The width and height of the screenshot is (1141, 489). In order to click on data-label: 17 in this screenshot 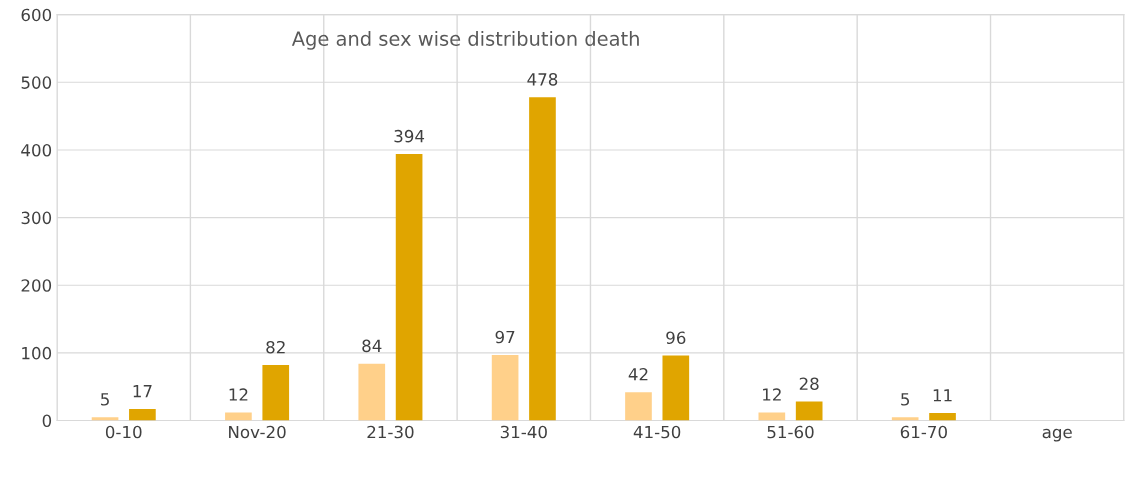, I will do `click(142, 391)`.